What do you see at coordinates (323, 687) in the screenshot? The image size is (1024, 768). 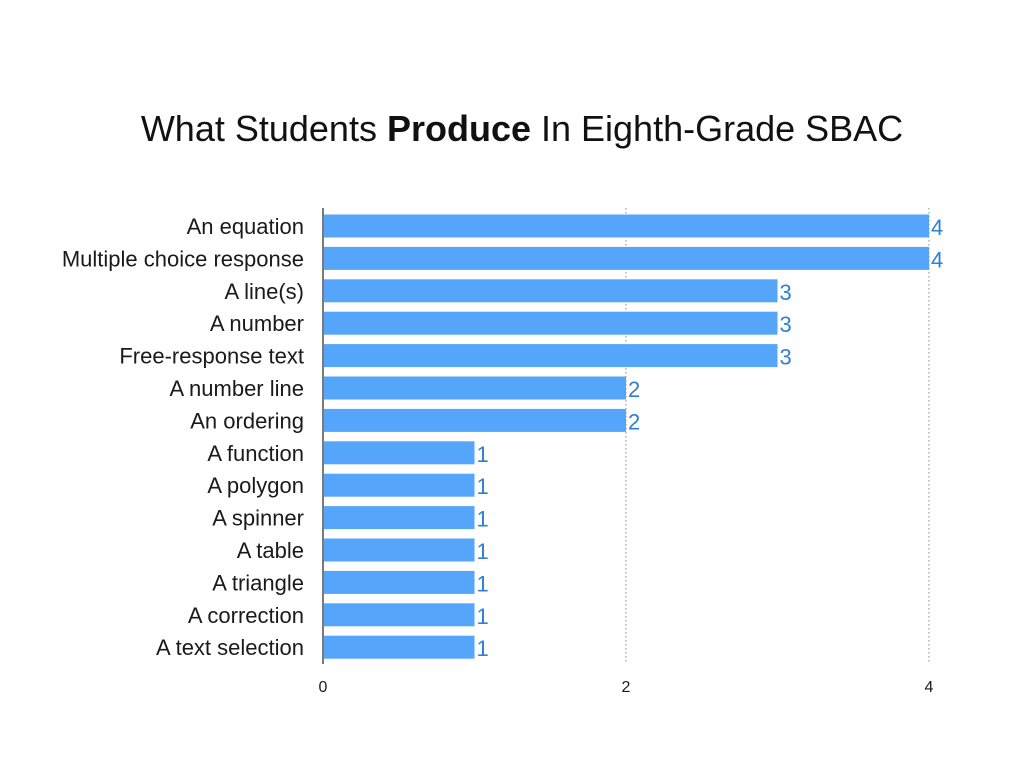 I see `x-tick-label: 0` at bounding box center [323, 687].